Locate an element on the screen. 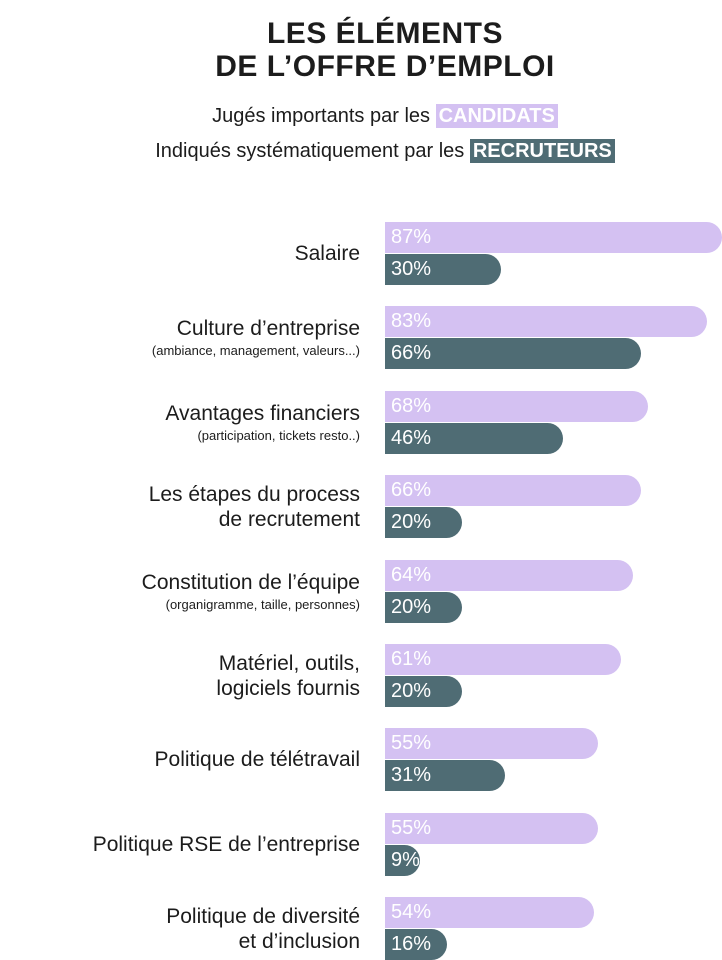  category-label: logiciels fournis is located at coordinates (288, 688).